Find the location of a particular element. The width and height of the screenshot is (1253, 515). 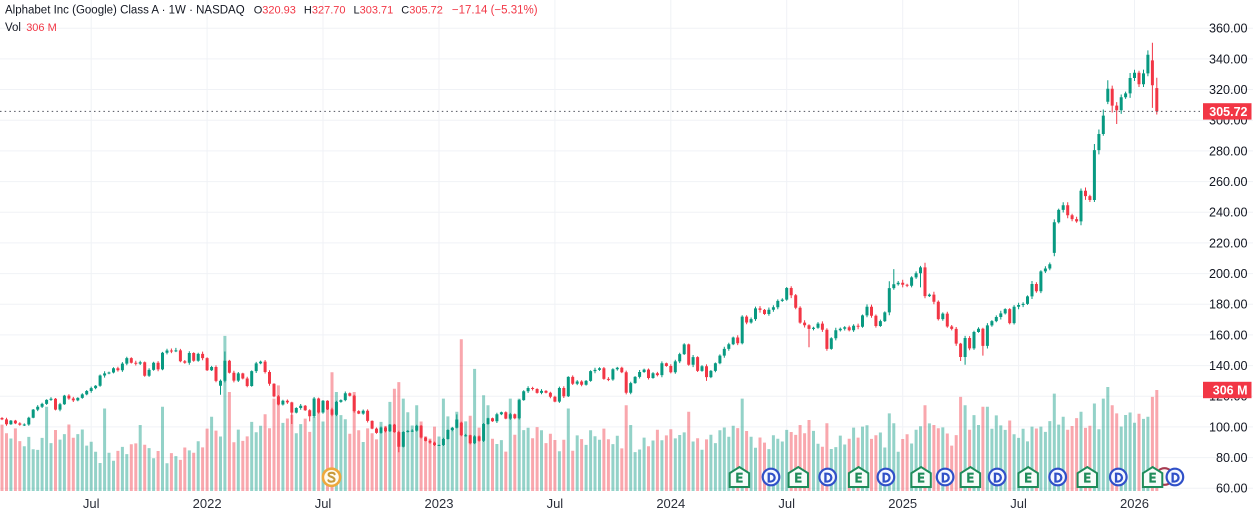

svg-text: 160.00 is located at coordinates (1228, 335).